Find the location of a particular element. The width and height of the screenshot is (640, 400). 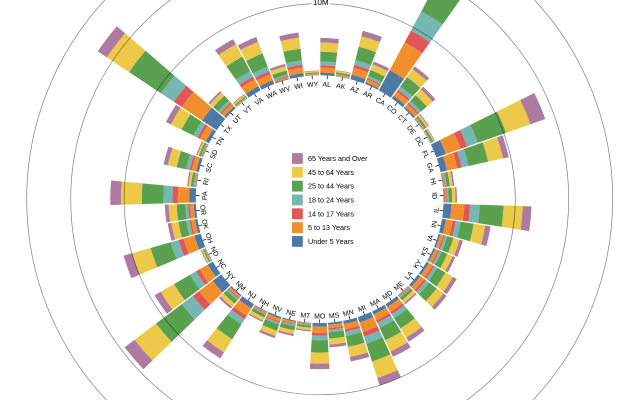

svg-text: NV is located at coordinates (277, 309).